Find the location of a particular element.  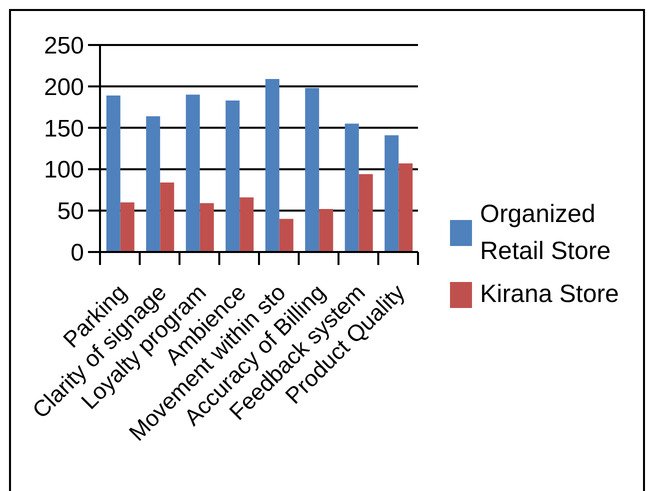

legend-label: Kirana Store is located at coordinates (549, 294).